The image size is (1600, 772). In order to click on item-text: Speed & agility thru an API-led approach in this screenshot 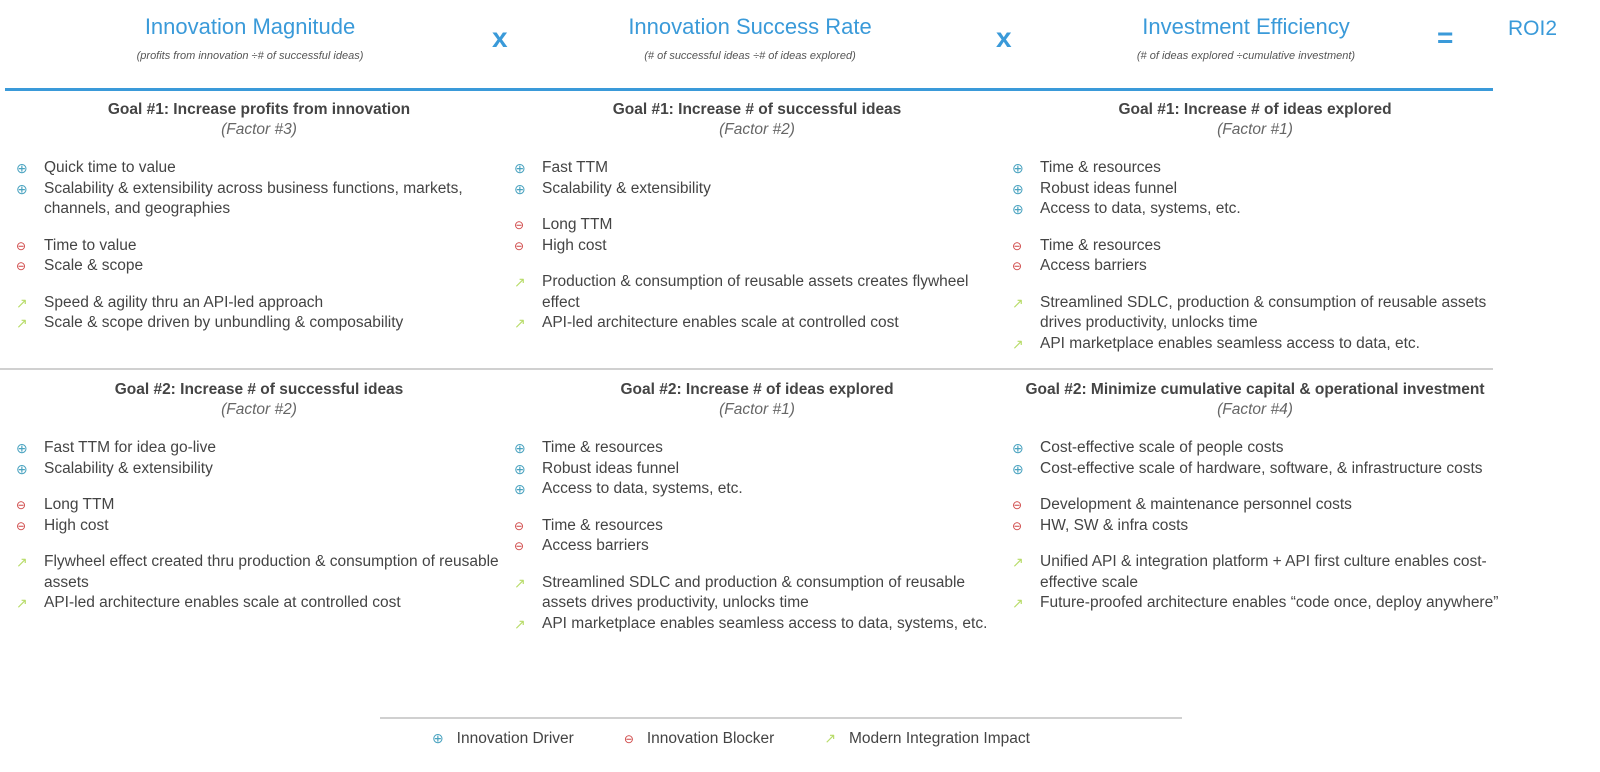, I will do `click(184, 302)`.